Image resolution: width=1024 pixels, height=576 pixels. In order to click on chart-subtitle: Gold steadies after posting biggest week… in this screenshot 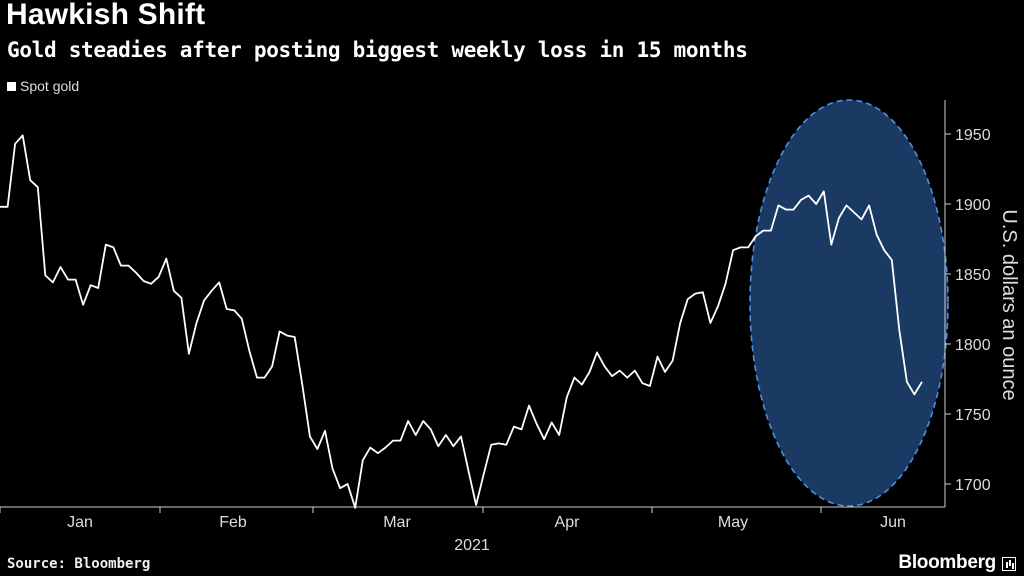, I will do `click(377, 50)`.